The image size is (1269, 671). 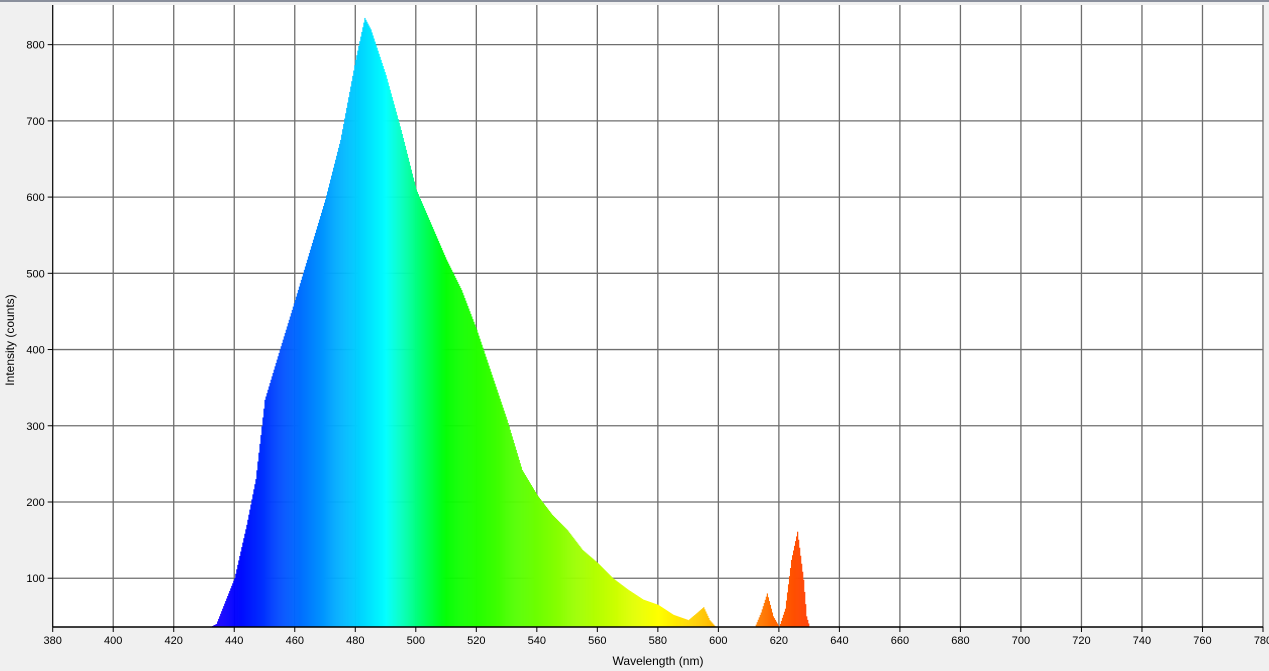 I want to click on x-tick-label: 600, so click(x=718, y=641).